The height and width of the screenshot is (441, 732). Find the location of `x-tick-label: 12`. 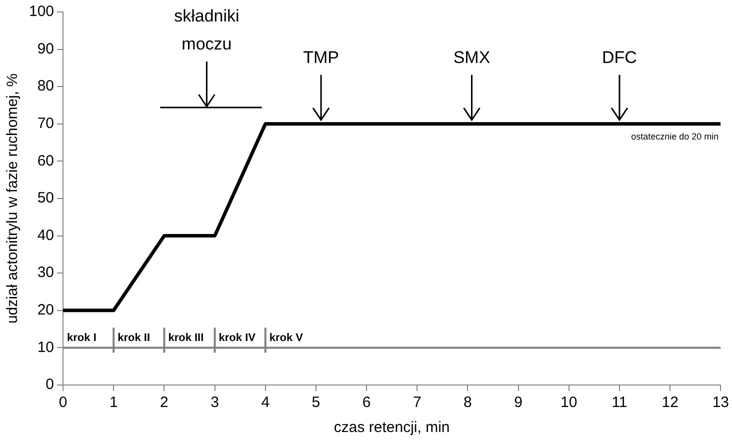

x-tick-label: 12 is located at coordinates (670, 403).